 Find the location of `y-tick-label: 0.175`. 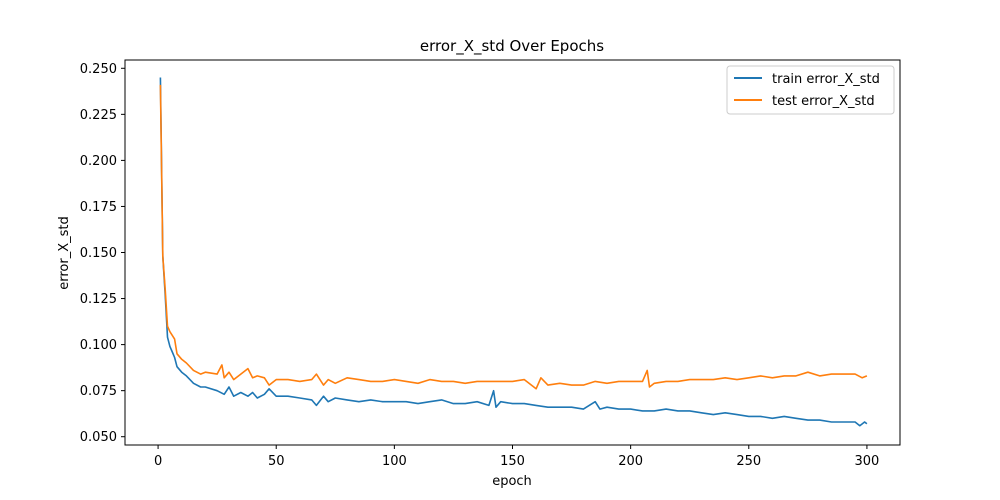

y-tick-label: 0.175 is located at coordinates (98, 207).